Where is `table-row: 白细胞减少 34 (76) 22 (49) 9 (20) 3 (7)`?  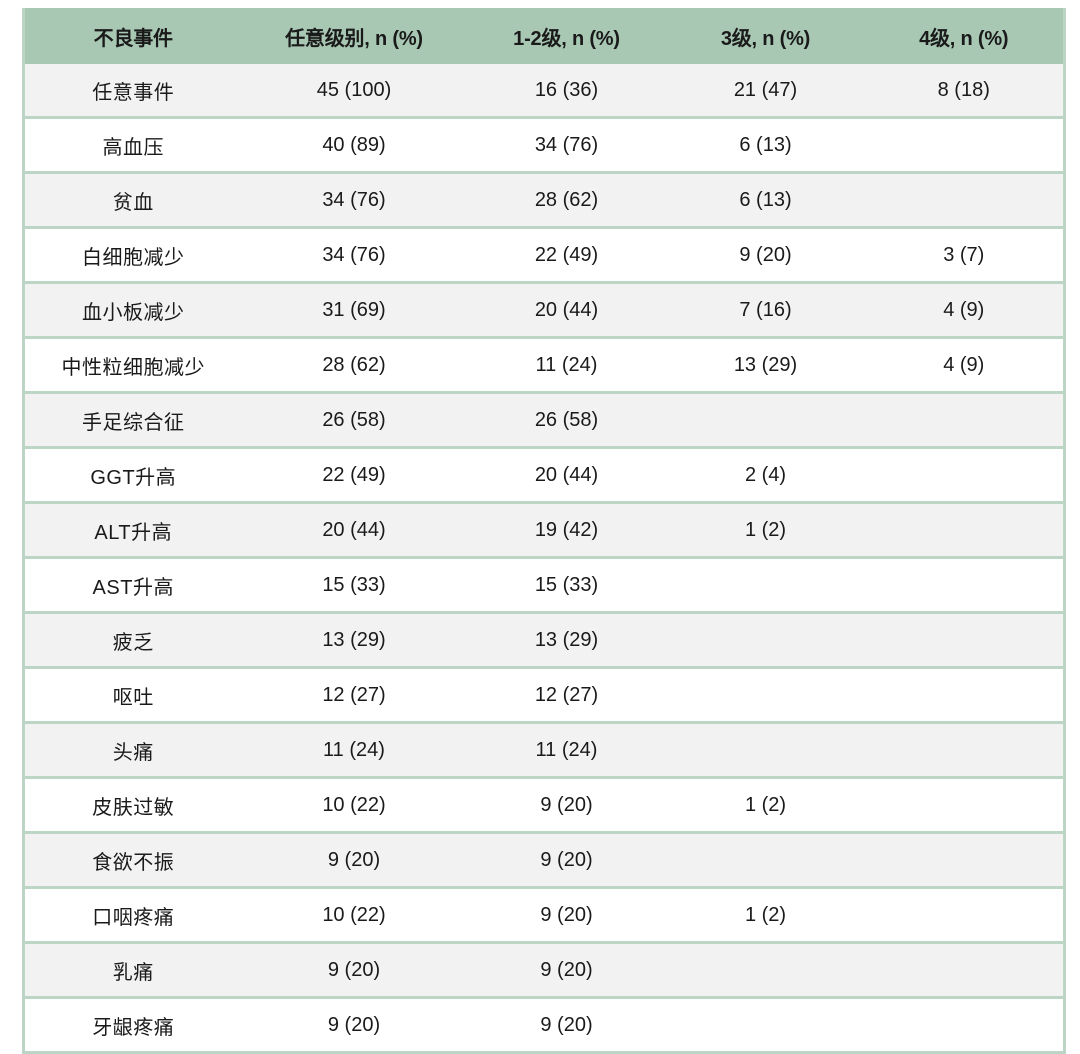
table-row: 白细胞减少 34 (76) 22 (49) 9 (20) 3 (7) is located at coordinates (544, 254).